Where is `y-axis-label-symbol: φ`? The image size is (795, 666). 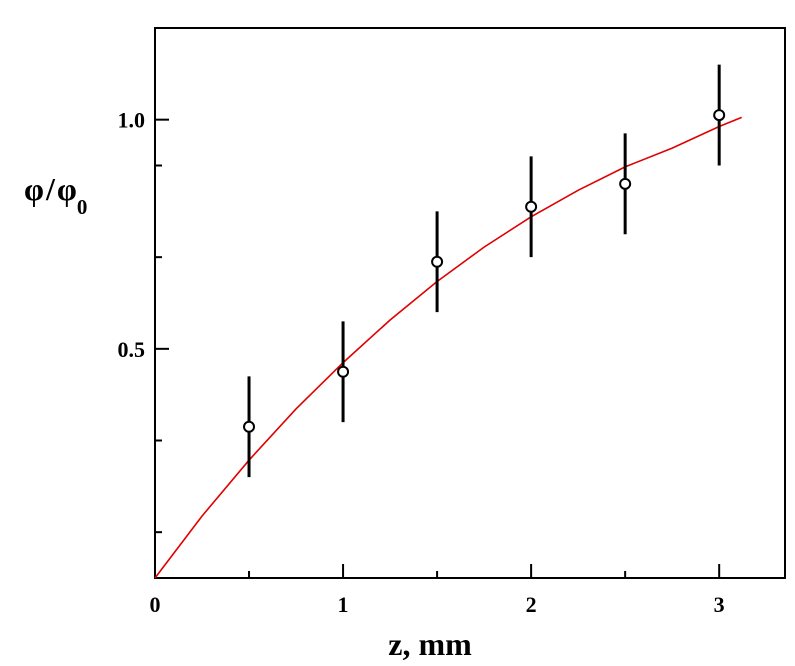 y-axis-label-symbol: φ is located at coordinates (34, 189).